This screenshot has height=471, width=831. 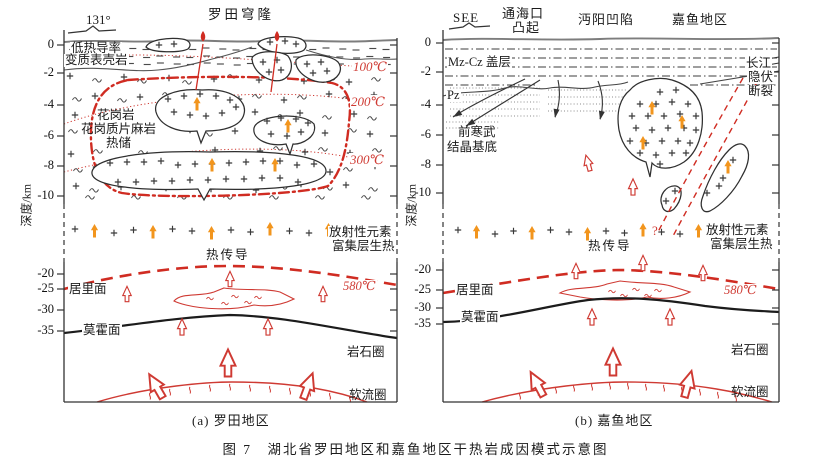 I want to click on tonghaikou-label-2: 凸起, so click(x=526, y=27).